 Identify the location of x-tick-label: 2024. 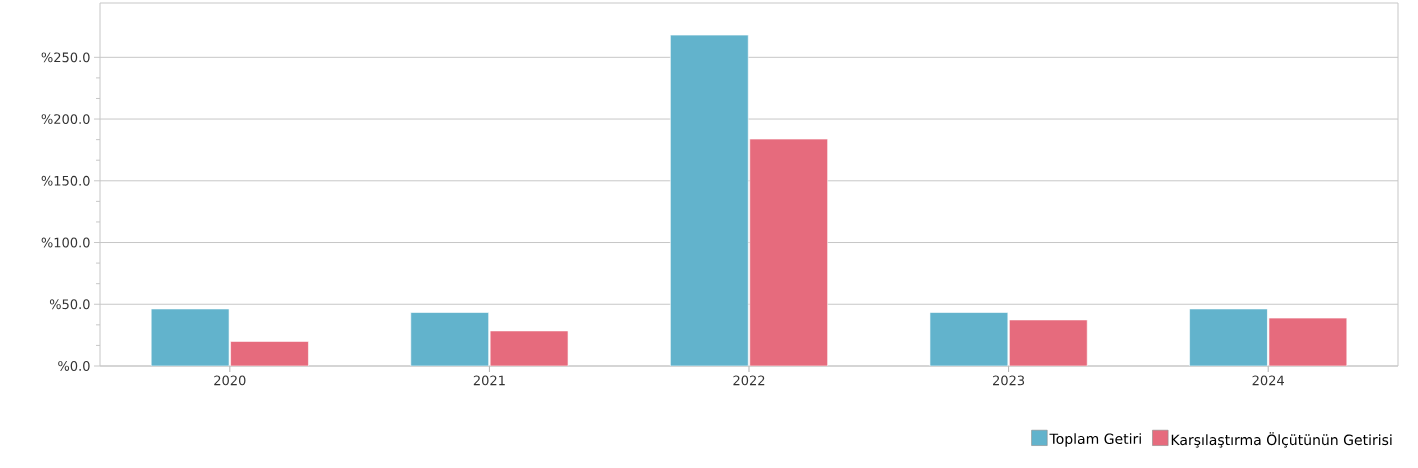
(1268, 380).